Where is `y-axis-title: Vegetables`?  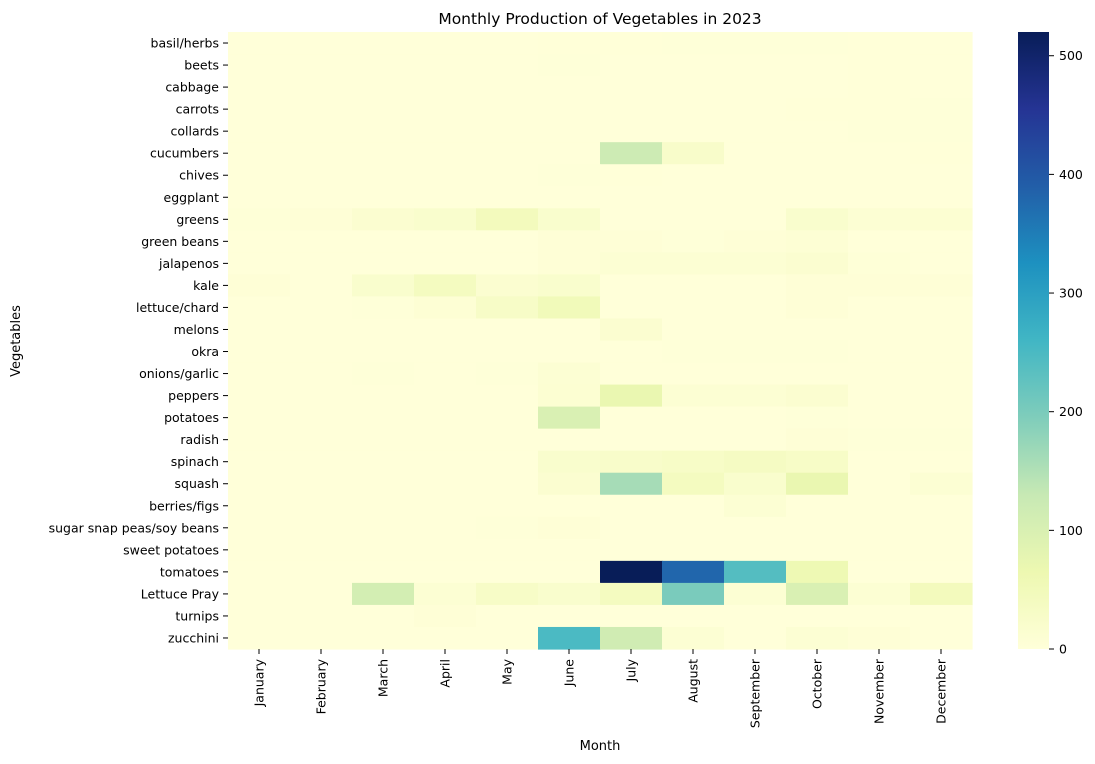 y-axis-title: Vegetables is located at coordinates (16, 341).